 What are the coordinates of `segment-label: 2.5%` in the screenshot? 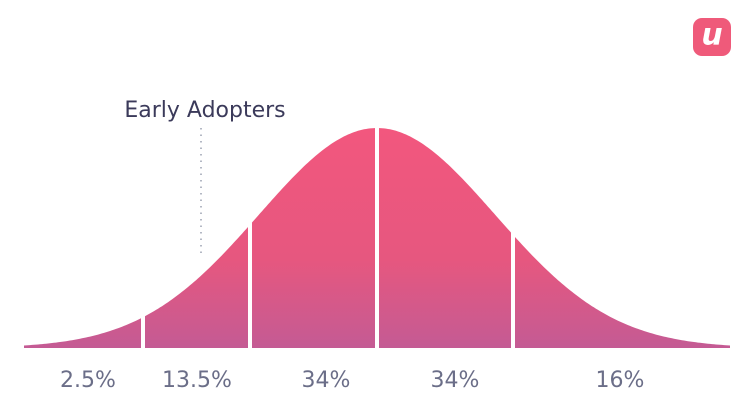 It's located at (88, 380).